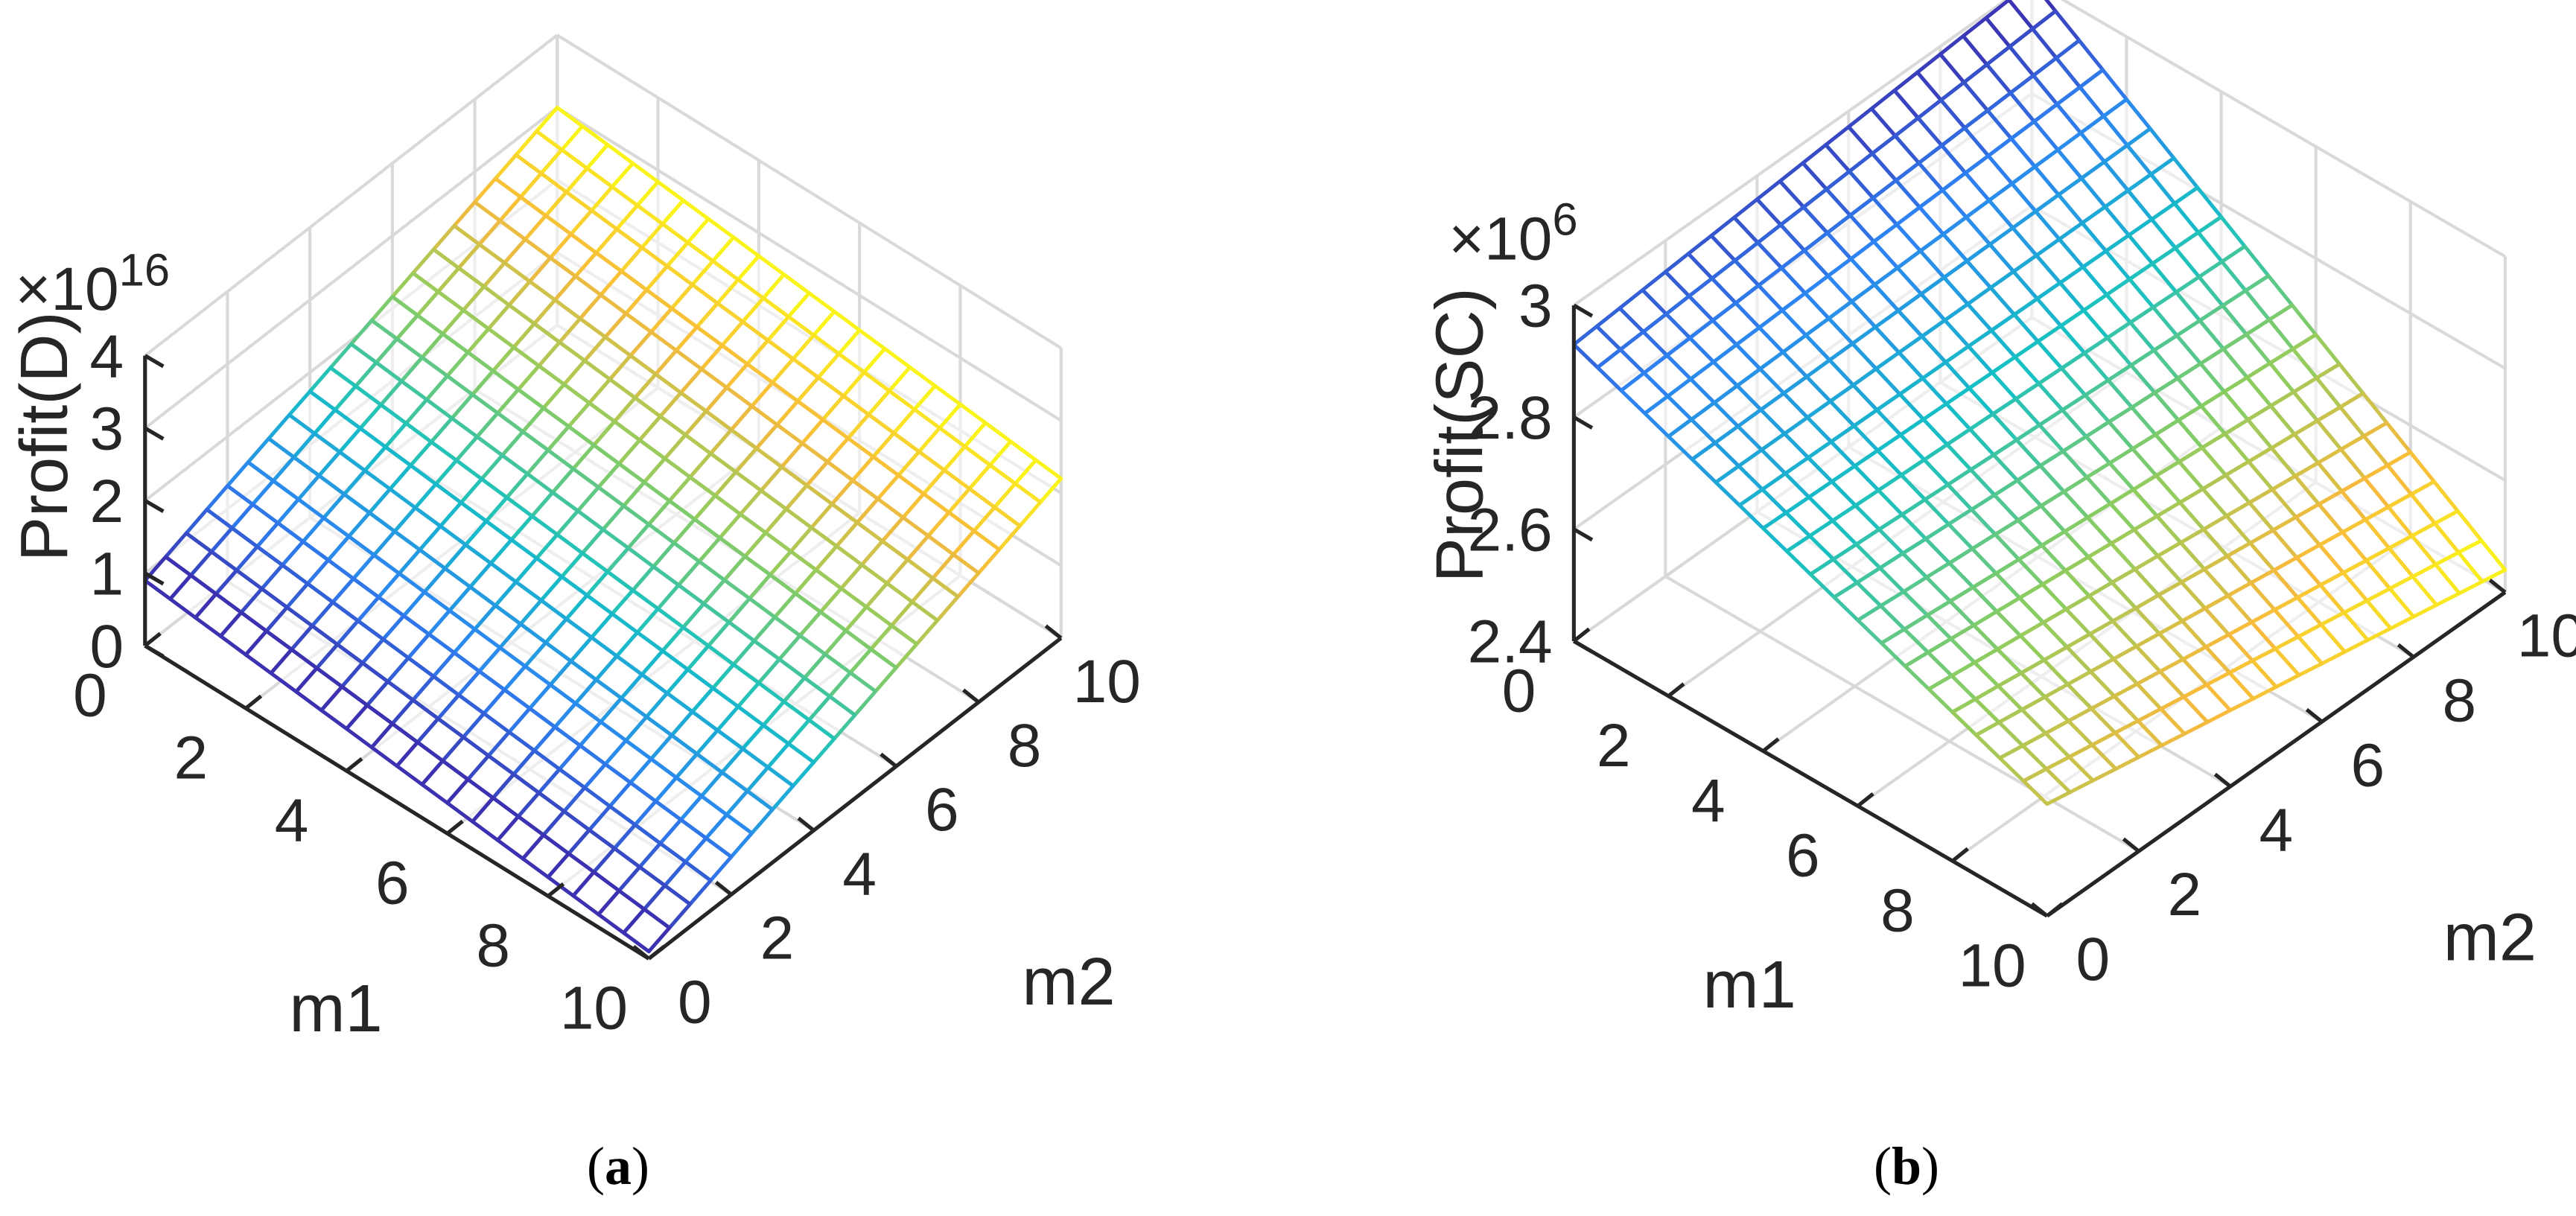 Image resolution: width=2576 pixels, height=1216 pixels. I want to click on caption-letter: a, so click(618, 1166).